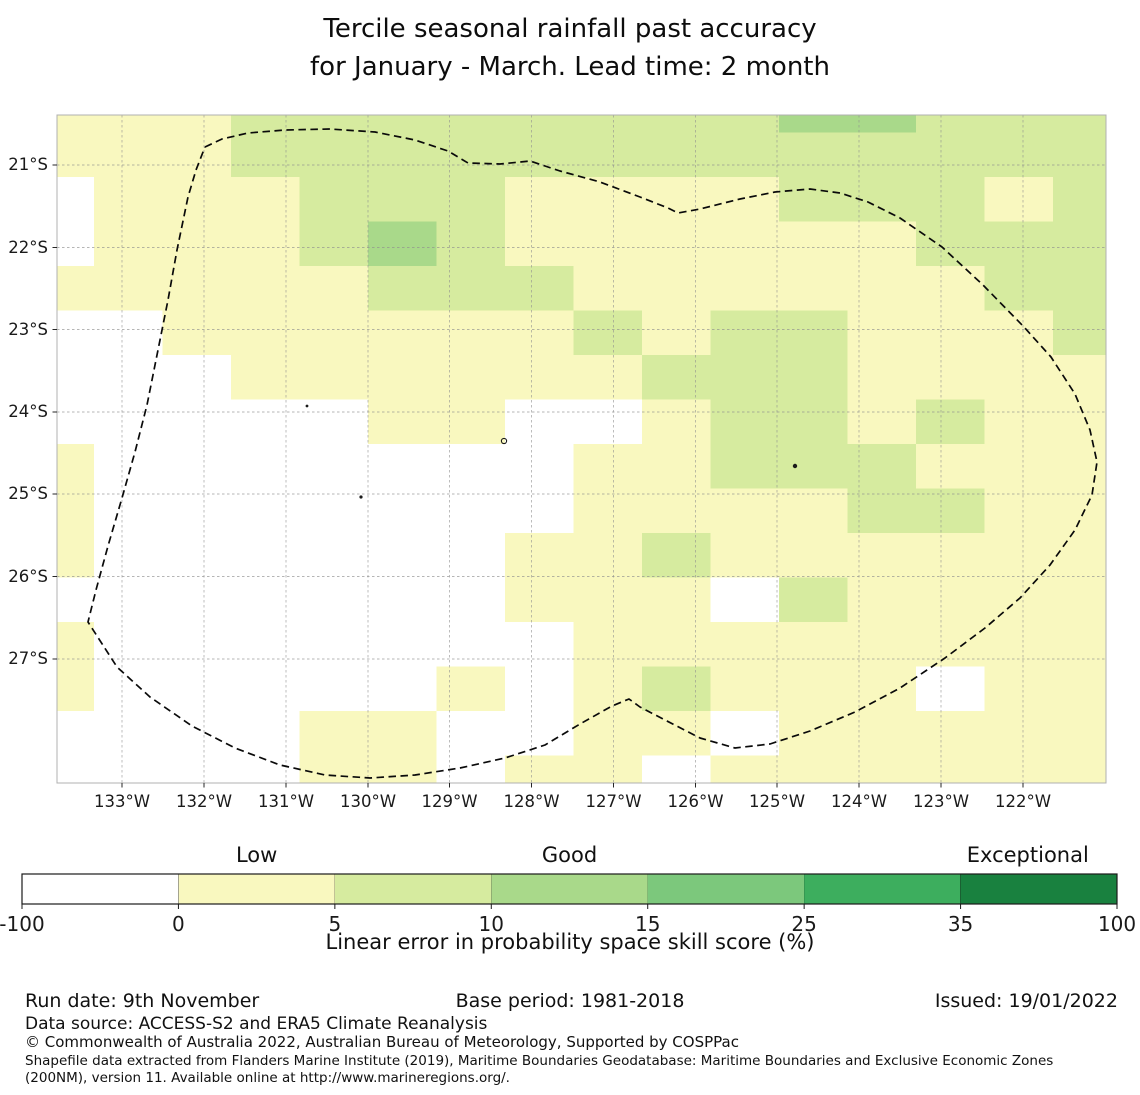 The width and height of the screenshot is (1140, 1095). What do you see at coordinates (960, 924) in the screenshot?
I see `colorbar-tick-label: 35` at bounding box center [960, 924].